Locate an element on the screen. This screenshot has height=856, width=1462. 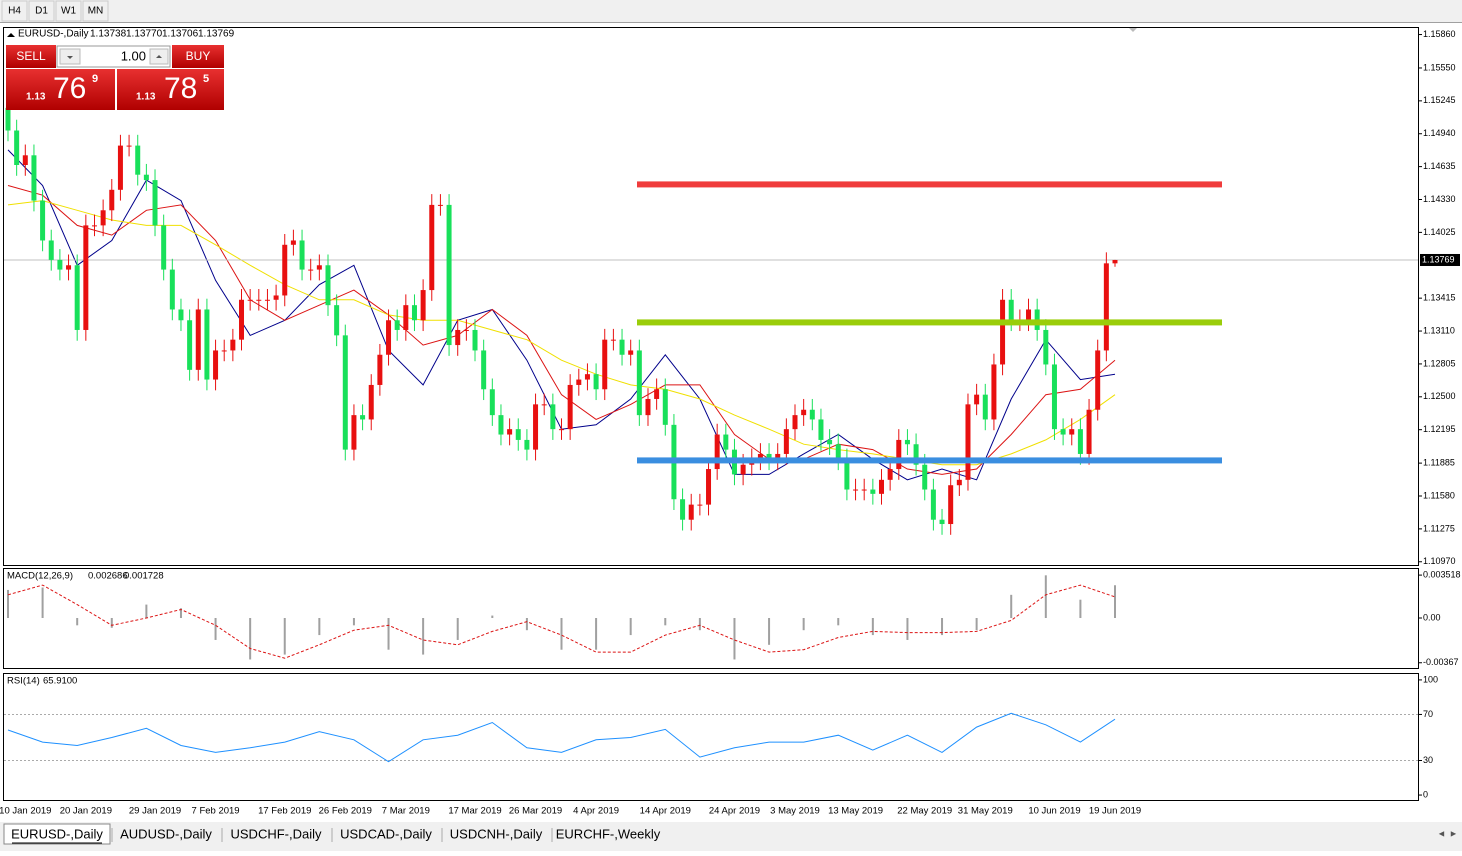
timeframe-label: MN is located at coordinates (96, 11).